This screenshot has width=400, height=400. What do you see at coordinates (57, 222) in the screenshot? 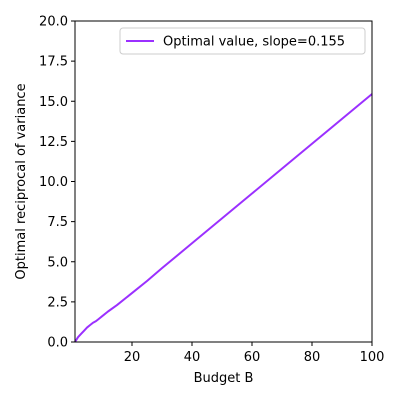
I see `y-tick-label: 7.5` at bounding box center [57, 222].